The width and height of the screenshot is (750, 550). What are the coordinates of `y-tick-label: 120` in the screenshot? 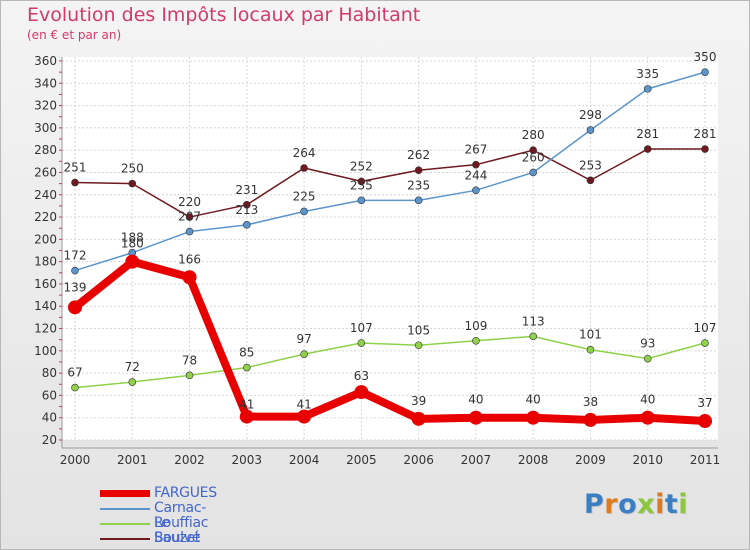 It's located at (45, 329).